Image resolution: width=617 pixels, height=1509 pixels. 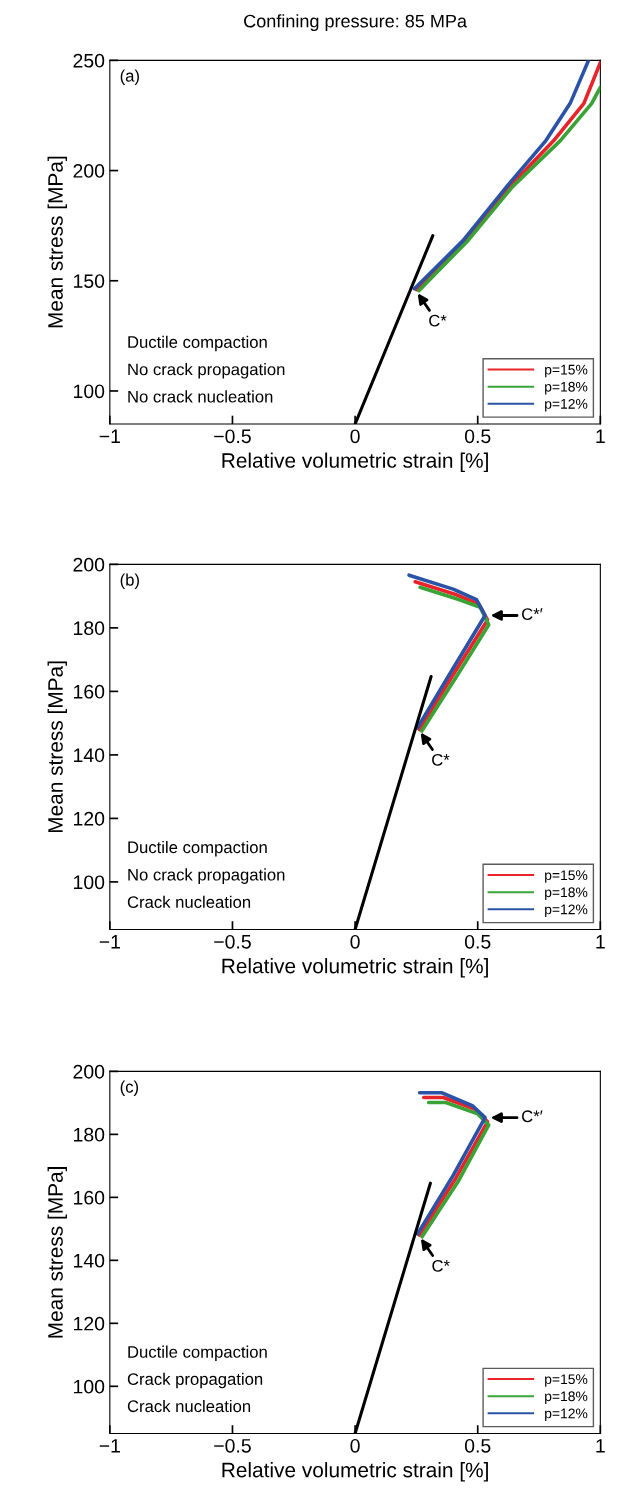 What do you see at coordinates (447, 651) in the screenshot?
I see `line-series` at bounding box center [447, 651].